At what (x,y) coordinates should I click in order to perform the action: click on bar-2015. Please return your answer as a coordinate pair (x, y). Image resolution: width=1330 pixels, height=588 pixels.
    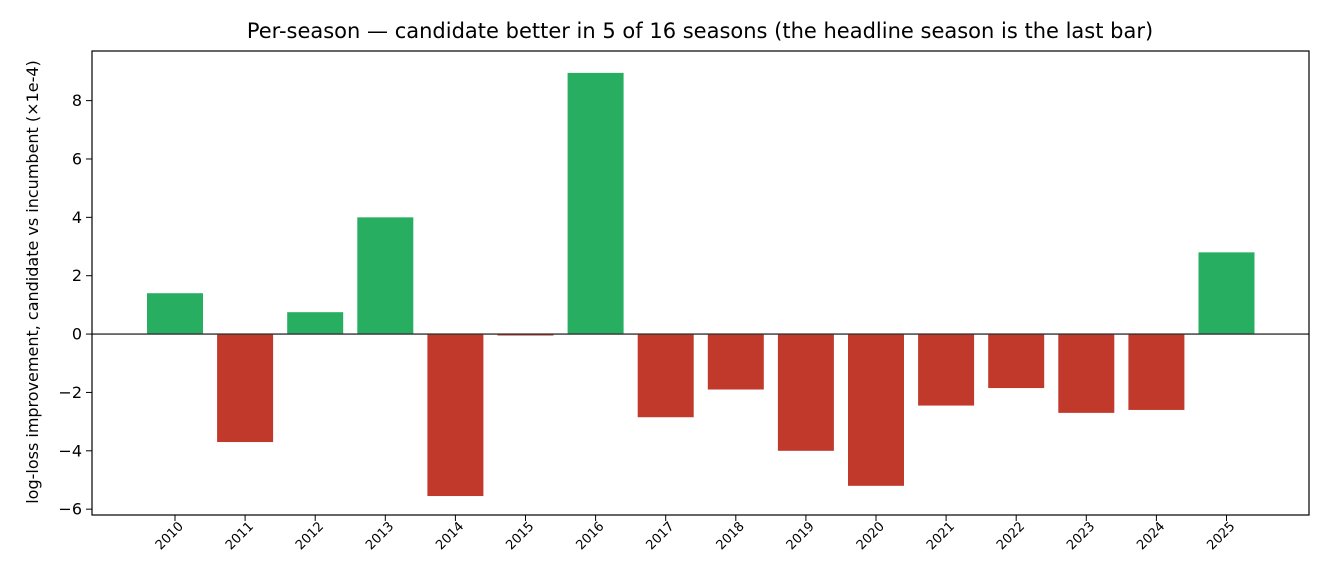
    Looking at the image, I should click on (525, 335).